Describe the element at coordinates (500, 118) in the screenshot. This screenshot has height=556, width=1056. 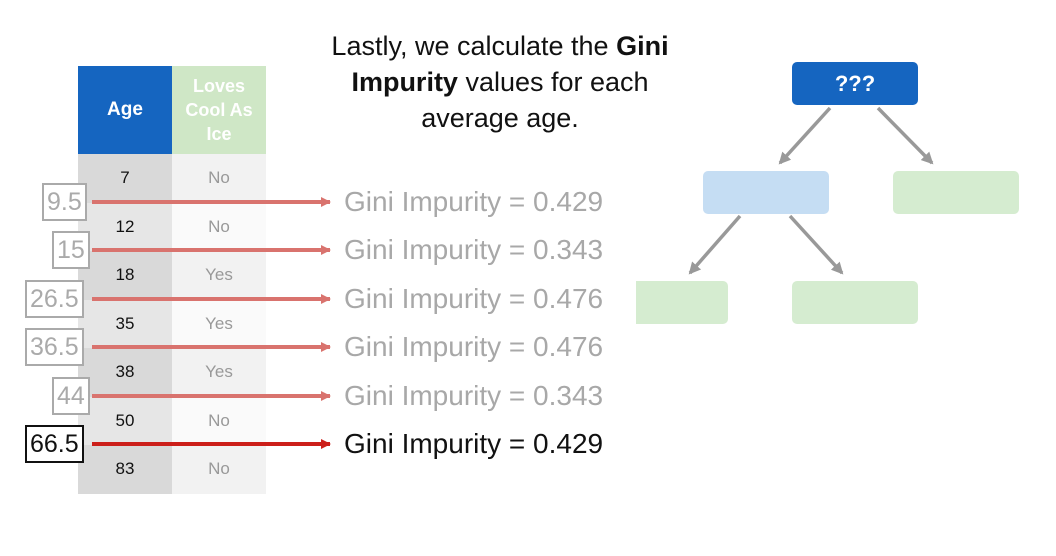
I see `caption-line3: average age.` at that location.